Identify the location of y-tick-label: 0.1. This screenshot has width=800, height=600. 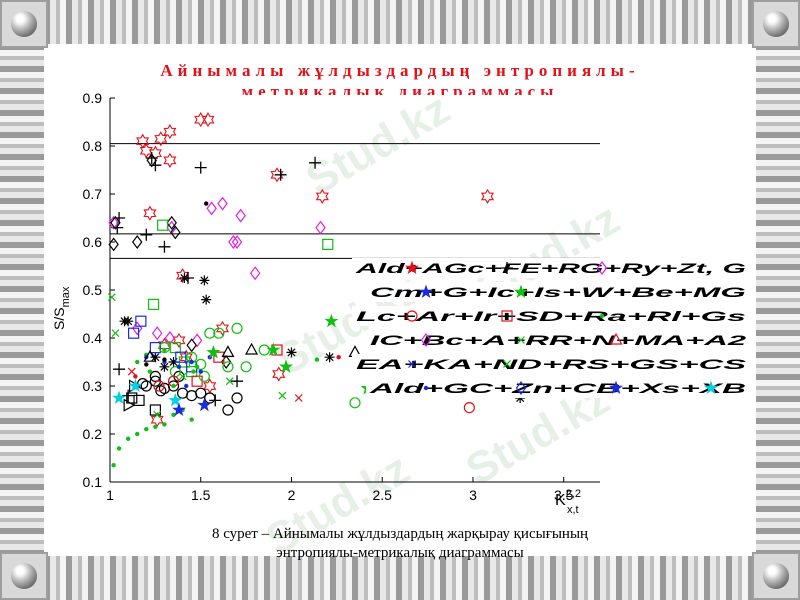
(93, 482).